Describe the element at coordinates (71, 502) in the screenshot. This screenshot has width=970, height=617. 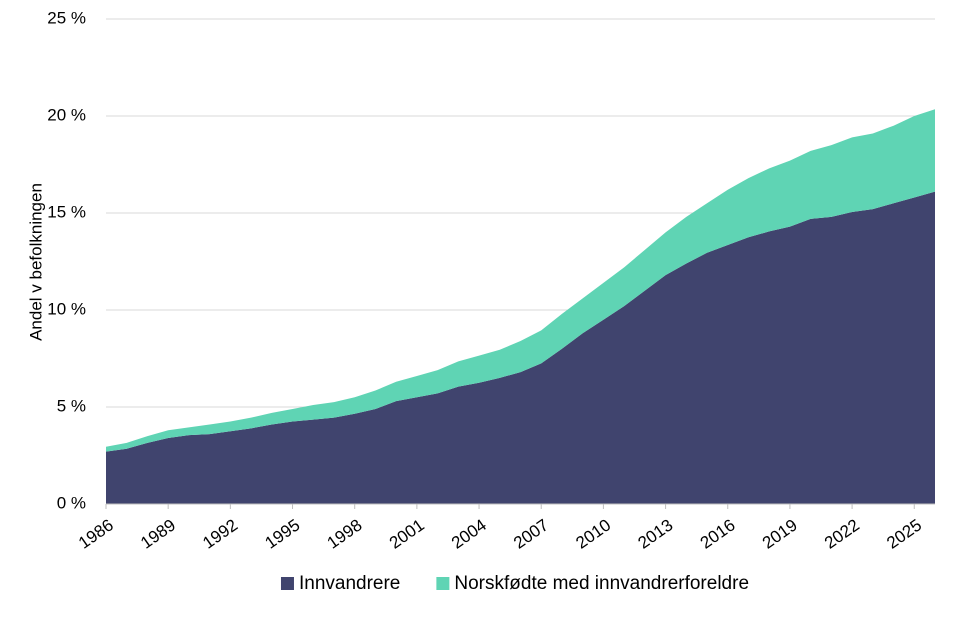
I see `y-tick-label: 0 %` at that location.